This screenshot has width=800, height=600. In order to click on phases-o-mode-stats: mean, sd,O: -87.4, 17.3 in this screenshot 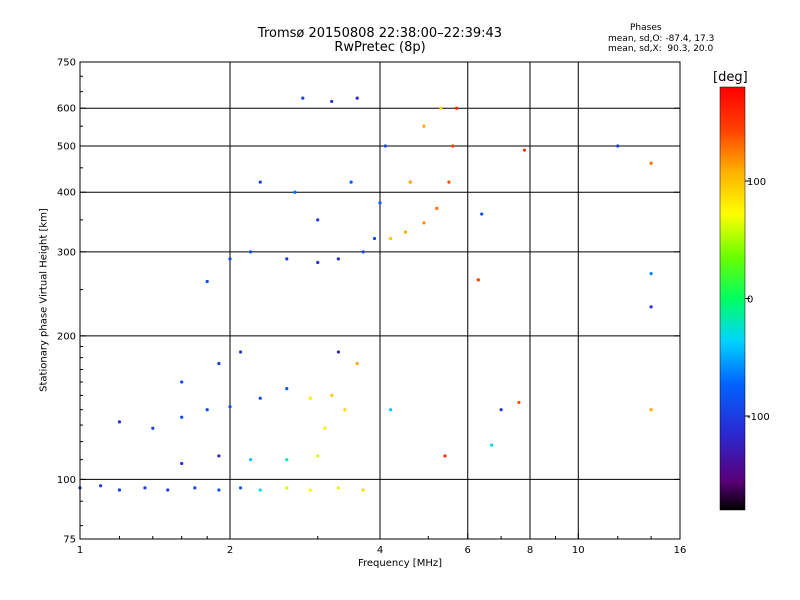, I will do `click(661, 39)`.